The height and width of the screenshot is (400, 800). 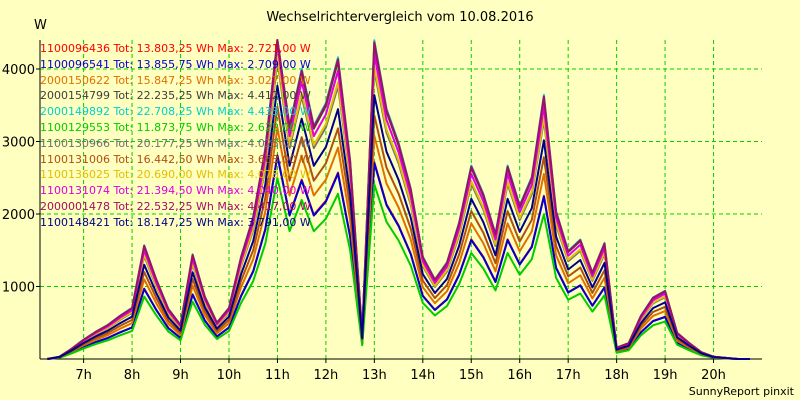 I want to click on x-tick-label: 20h, so click(x=713, y=375).